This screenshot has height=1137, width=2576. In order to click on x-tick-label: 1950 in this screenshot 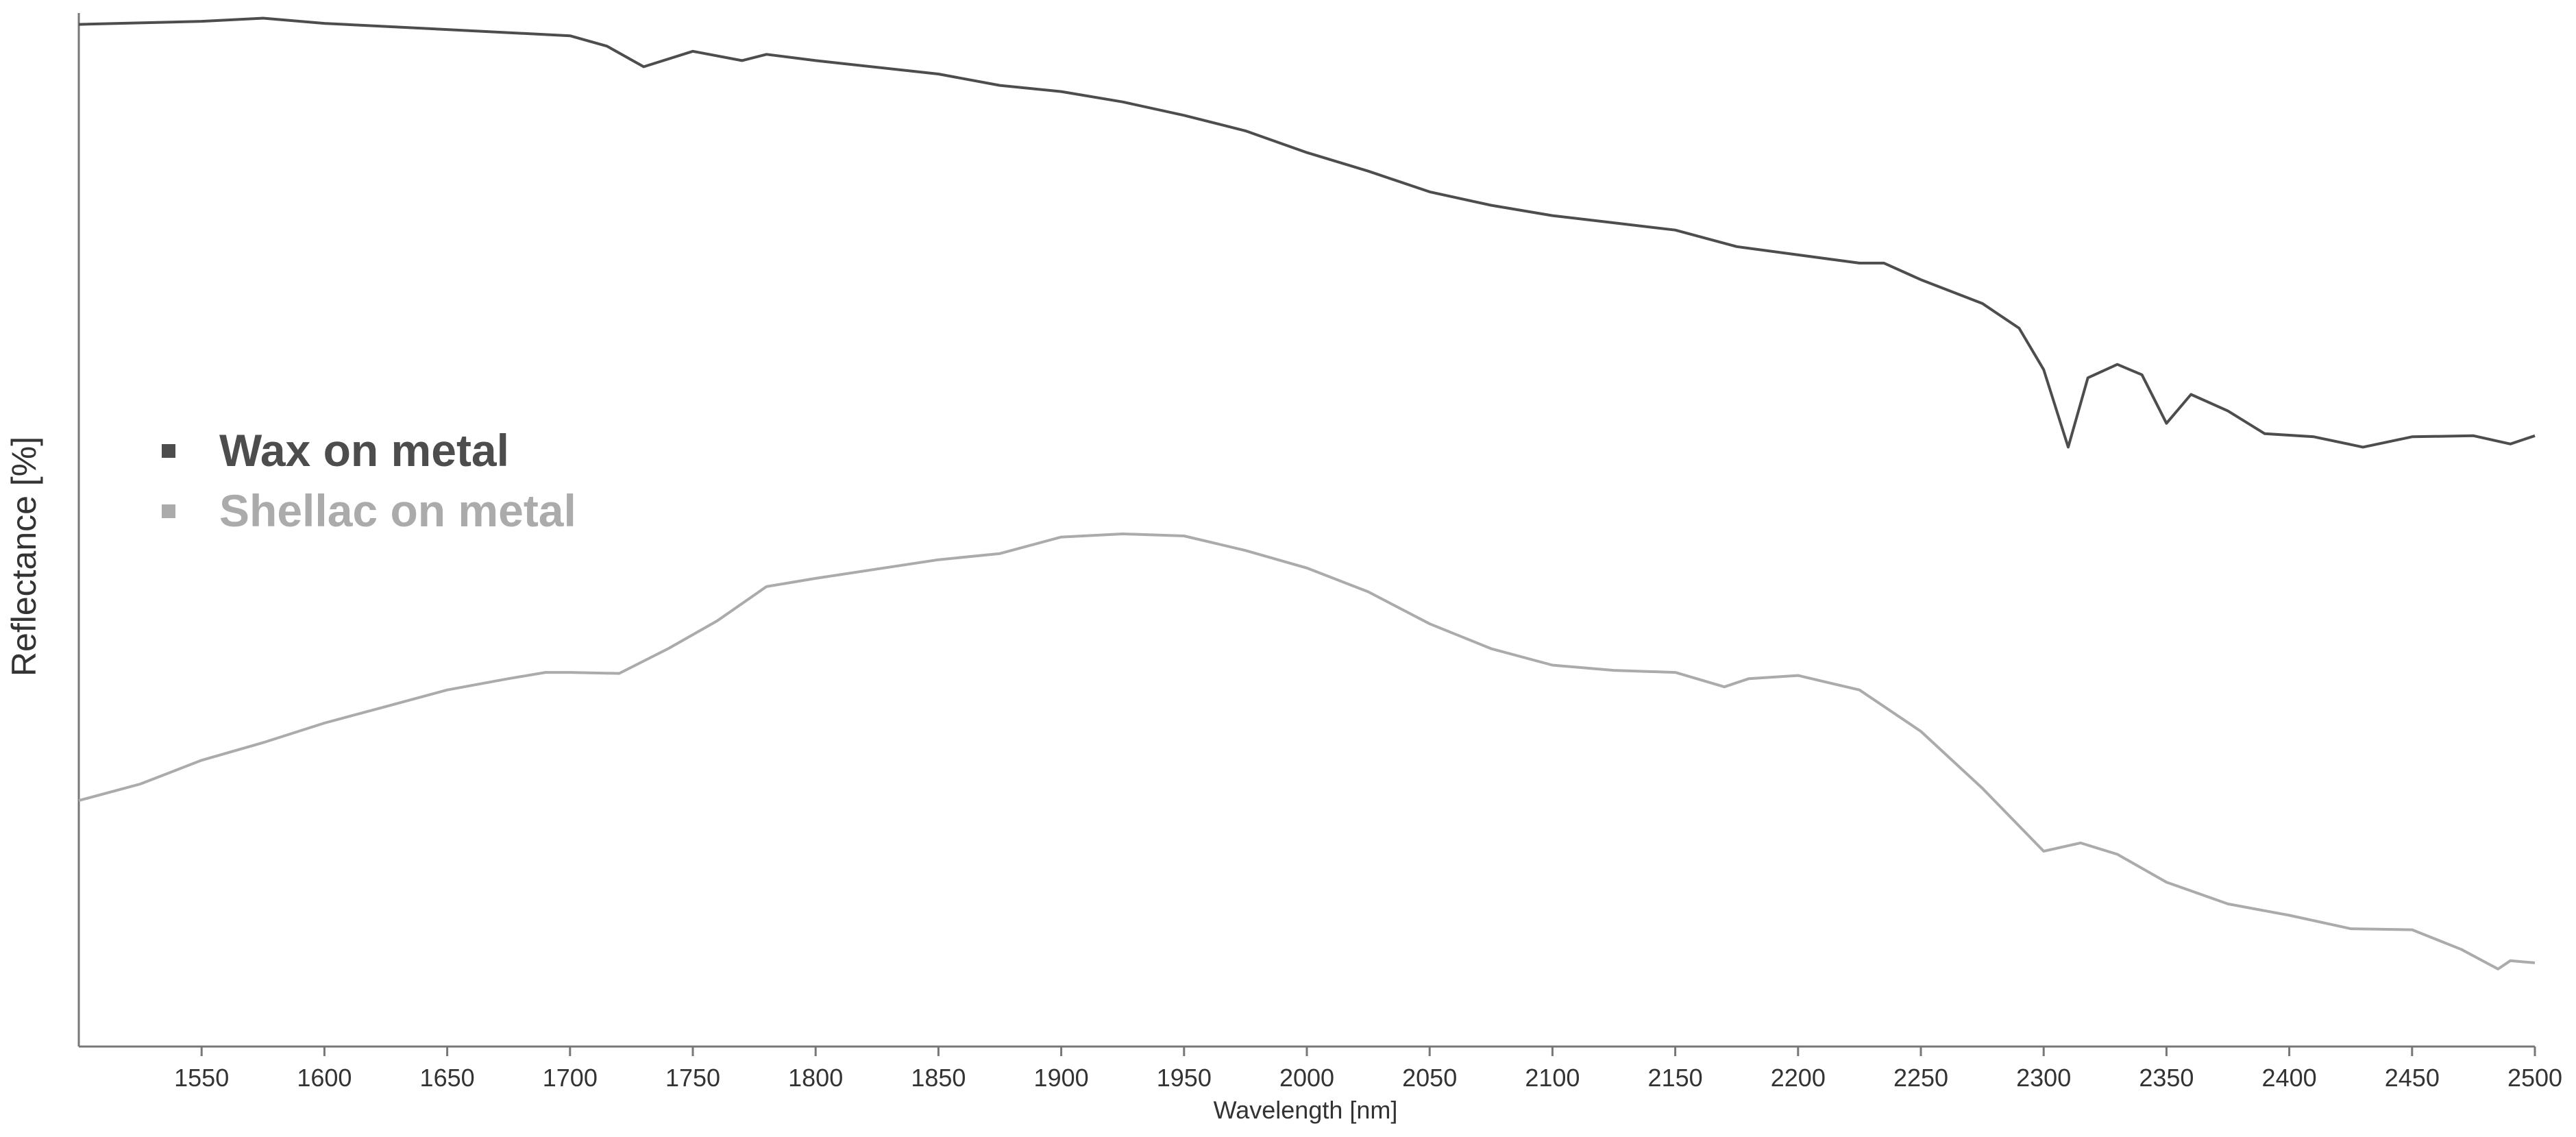, I will do `click(1185, 1078)`.